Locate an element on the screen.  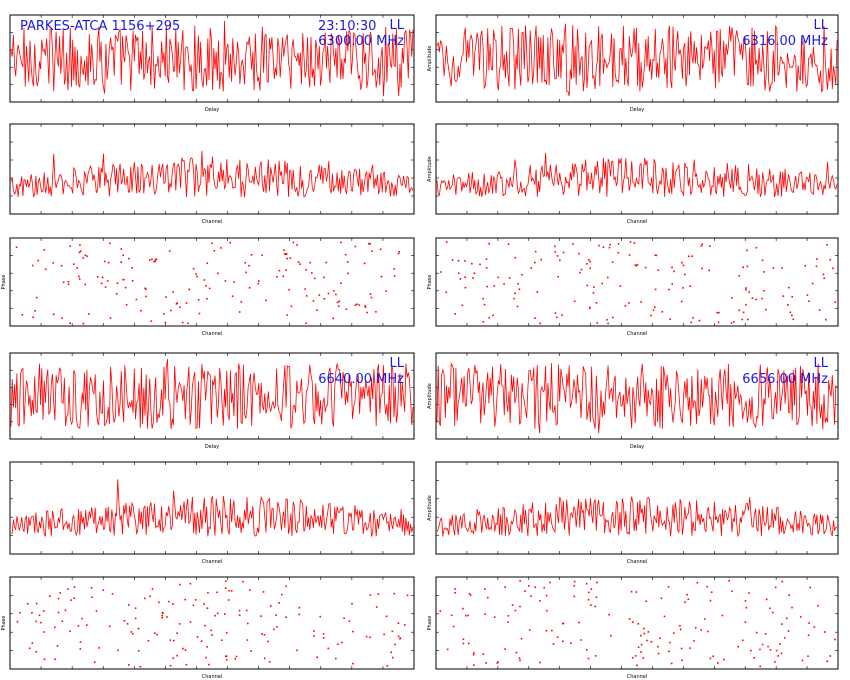
frequency-label: 6656.00 MHz is located at coordinates (785, 379).